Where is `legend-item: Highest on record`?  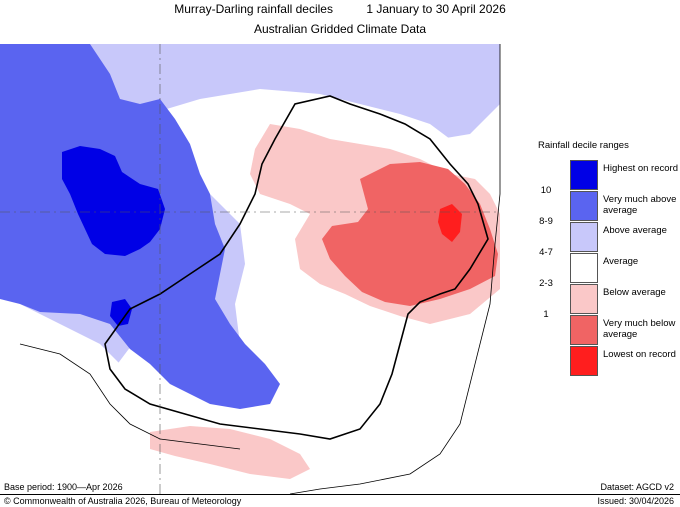
legend-item: Highest on record is located at coordinates (605, 175).